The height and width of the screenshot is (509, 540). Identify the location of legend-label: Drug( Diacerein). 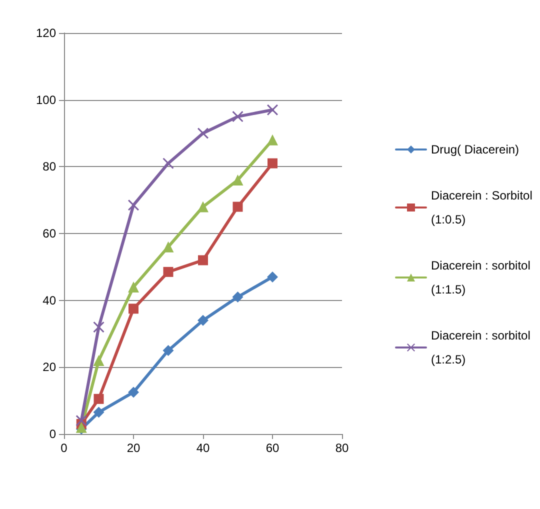
(475, 149).